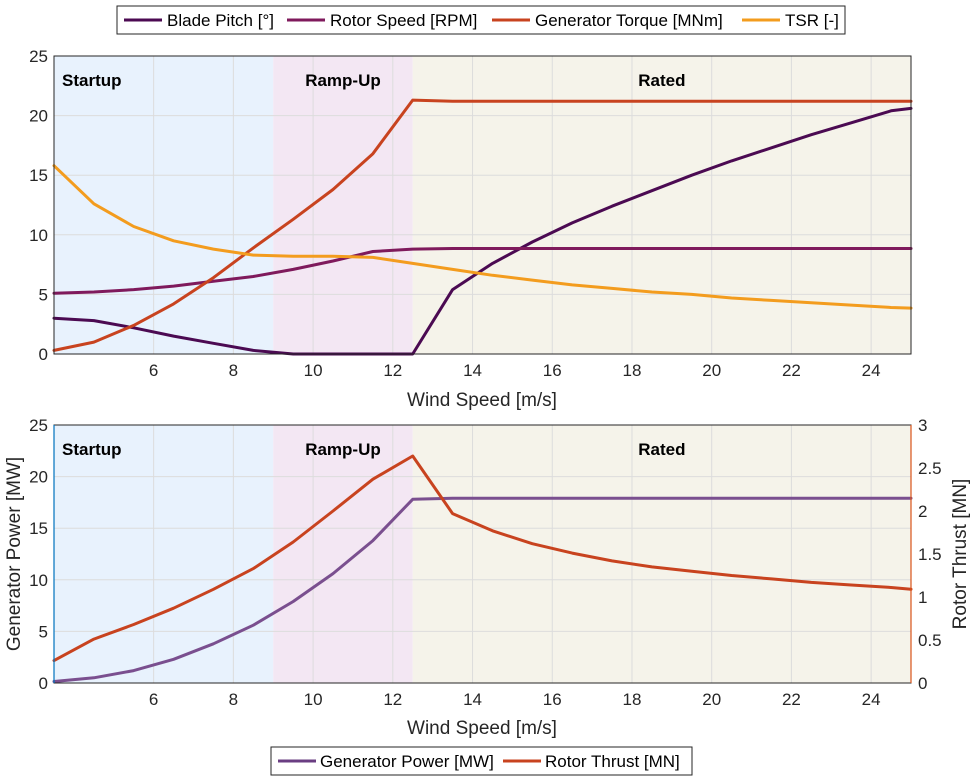  What do you see at coordinates (14, 554) in the screenshot?
I see `bottom-y-axis-label-left: Generator Power [MW]` at bounding box center [14, 554].